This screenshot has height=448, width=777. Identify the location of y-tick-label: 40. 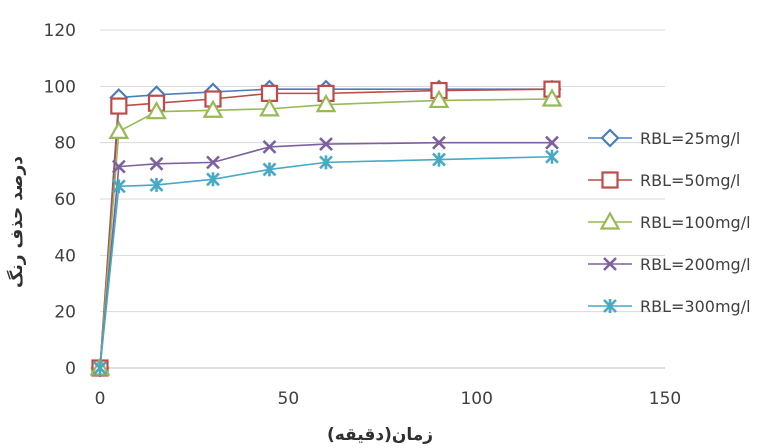
(65, 256).